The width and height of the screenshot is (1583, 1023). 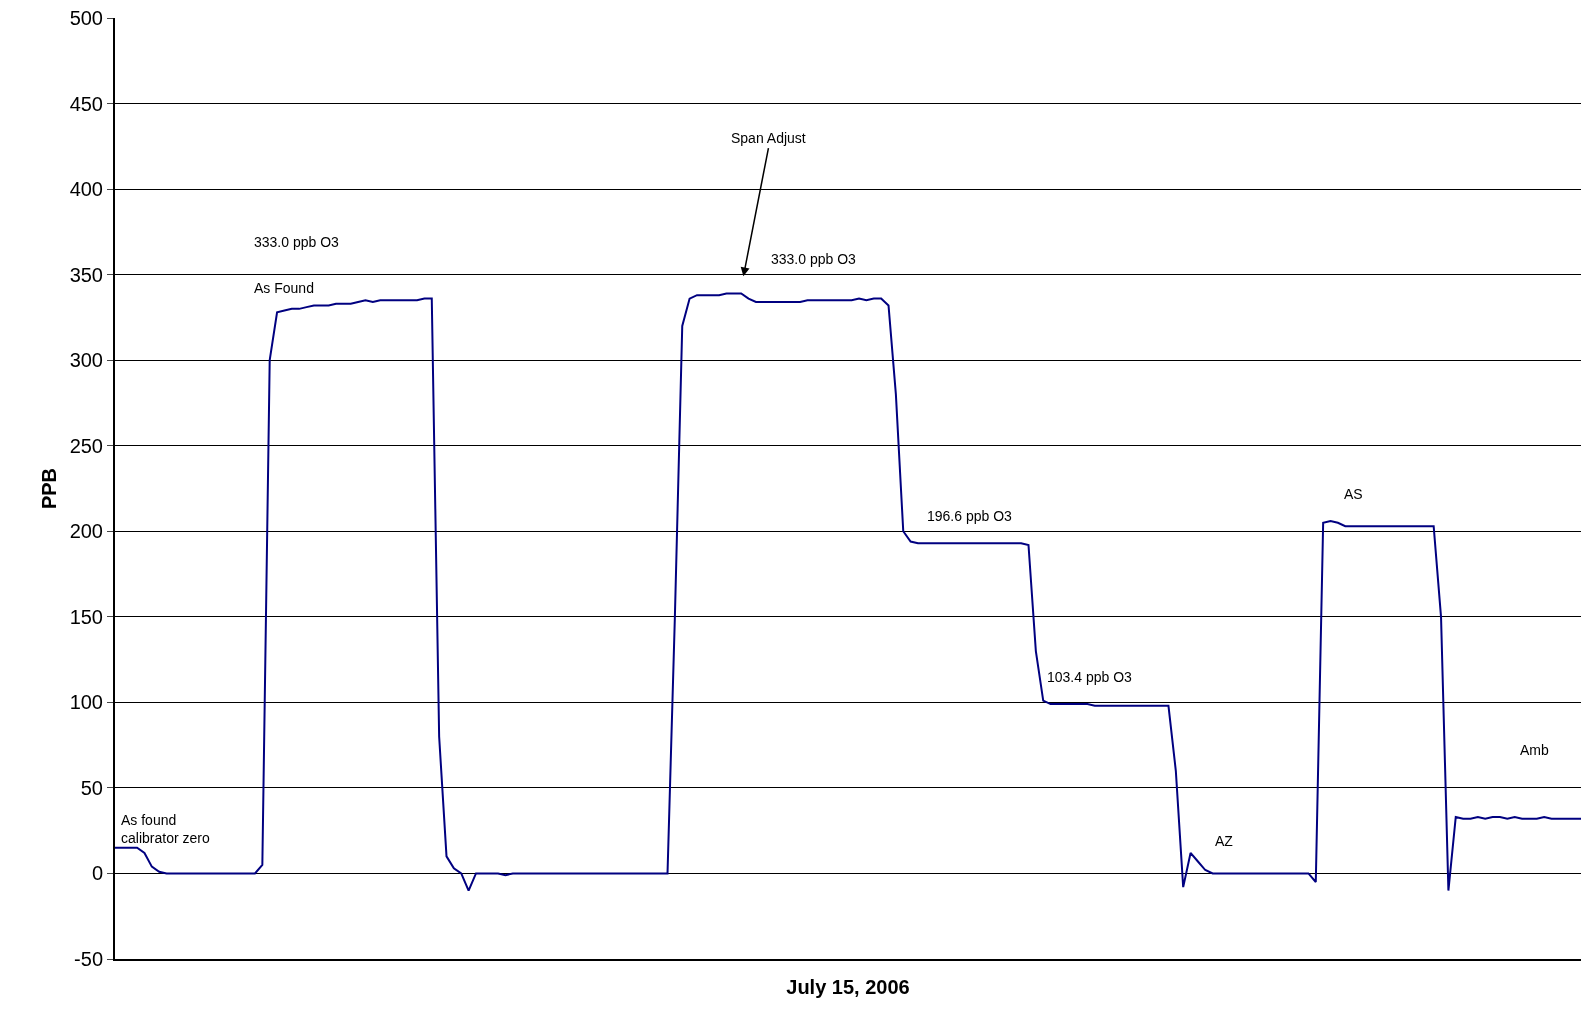 I want to click on y-tick-label: 0, so click(x=97, y=873).